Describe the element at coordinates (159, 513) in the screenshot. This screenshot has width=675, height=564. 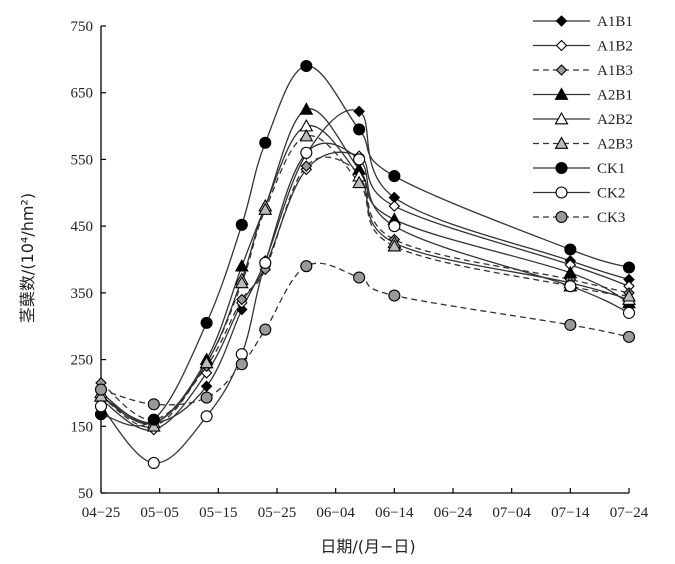
I see `x-tick-label: 05−05` at that location.